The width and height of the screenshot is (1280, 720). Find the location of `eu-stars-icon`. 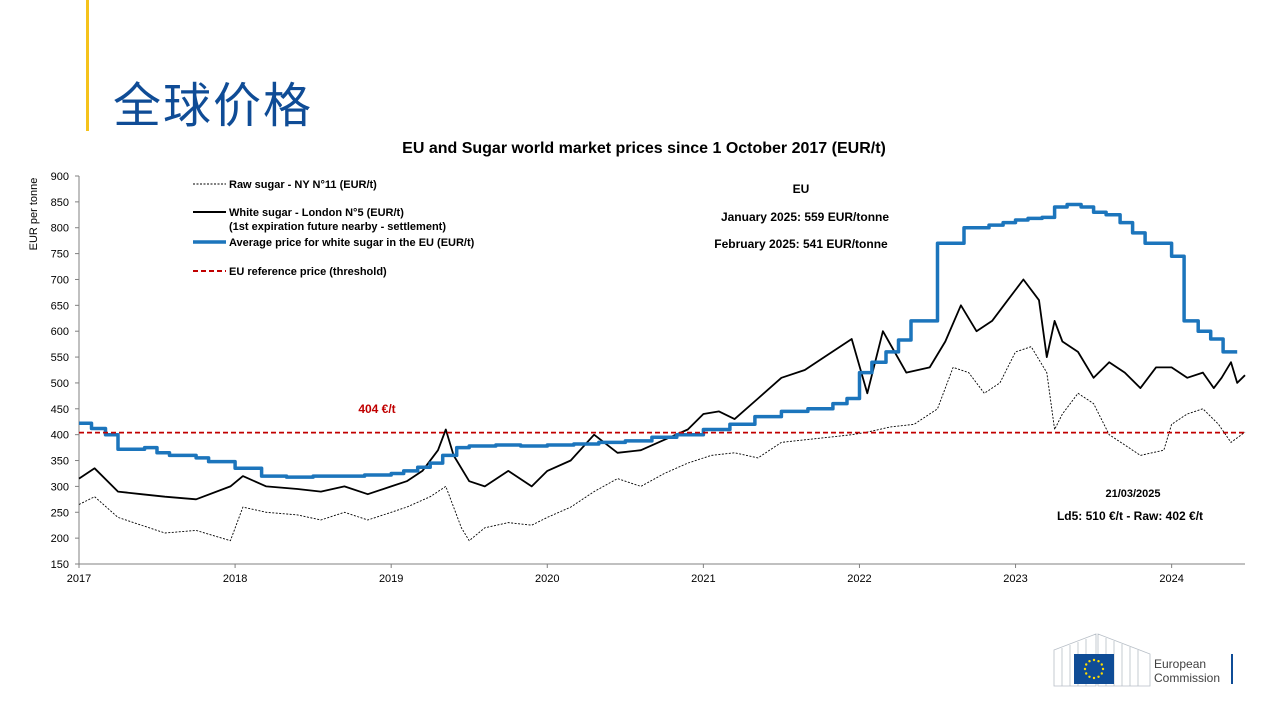

eu-stars-icon is located at coordinates (1094, 669).